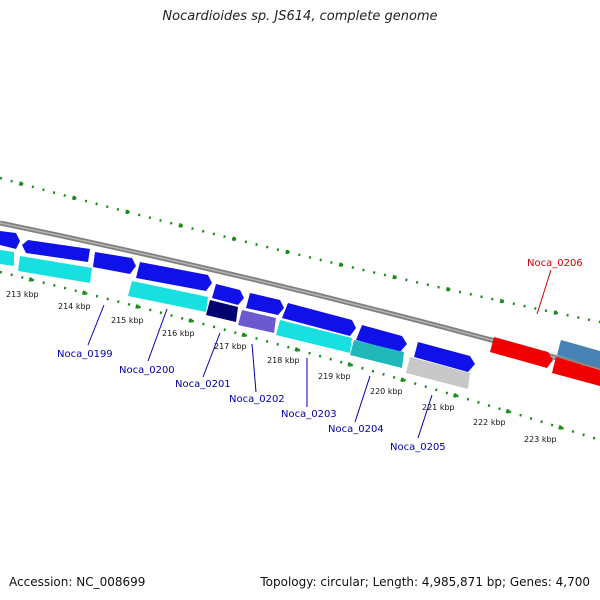  Describe the element at coordinates (540, 439) in the screenshot. I see `kbp-label: 223 kbp` at that location.